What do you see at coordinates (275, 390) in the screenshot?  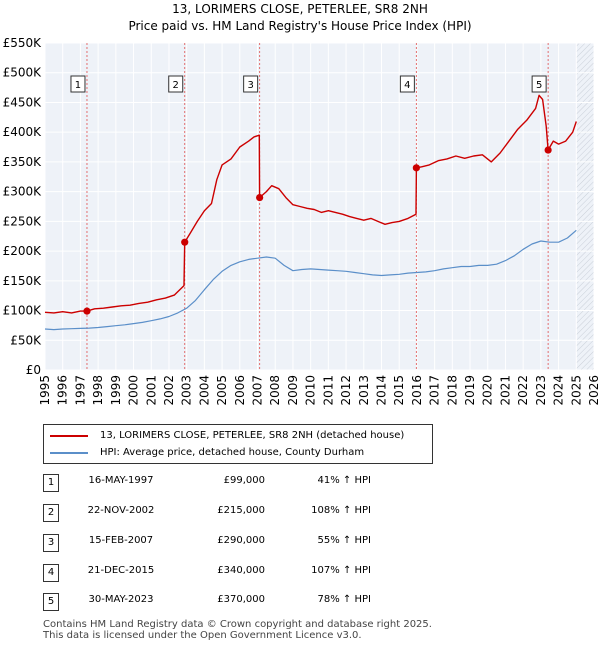 I see `x-tick-label: 2008` at bounding box center [275, 390].